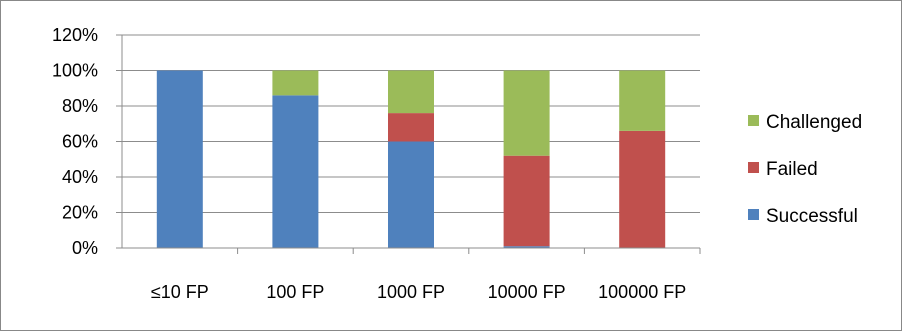 The height and width of the screenshot is (331, 902). Describe the element at coordinates (75, 71) in the screenshot. I see `y-tick-label: 100%` at that location.